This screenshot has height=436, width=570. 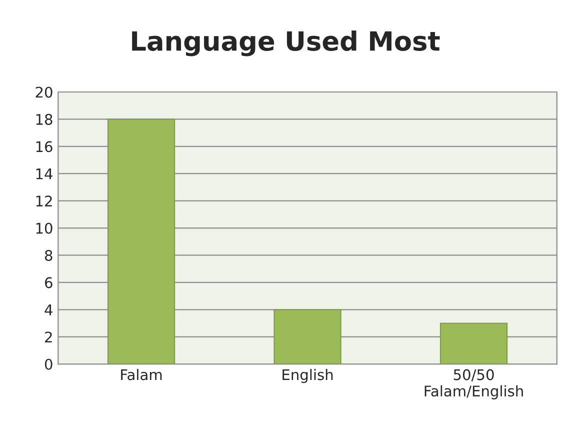 I want to click on y-tick-label: 18, so click(x=44, y=119).